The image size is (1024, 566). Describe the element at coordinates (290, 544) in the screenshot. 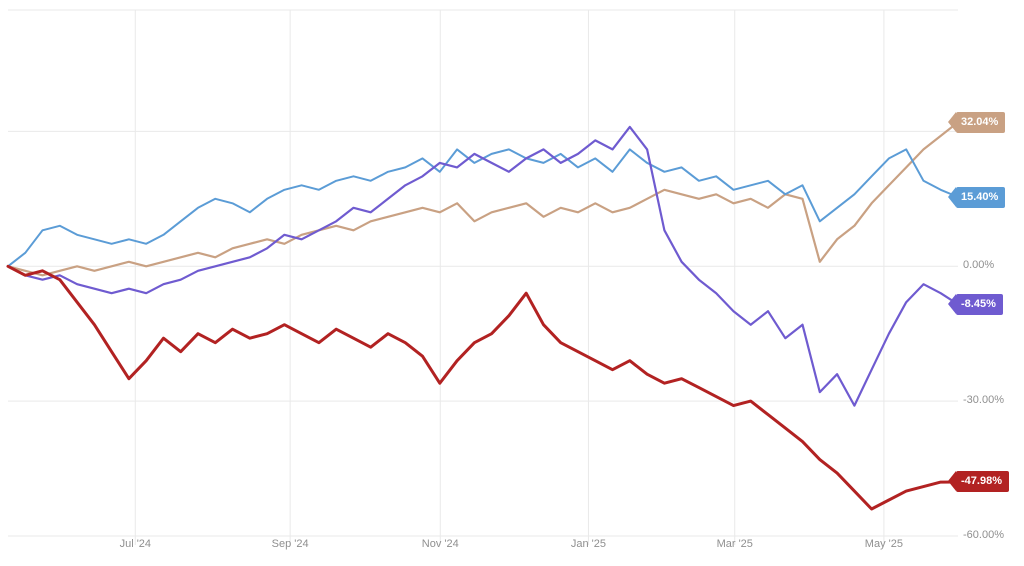

I see `x-axis-label-sep24: Sep '24` at that location.